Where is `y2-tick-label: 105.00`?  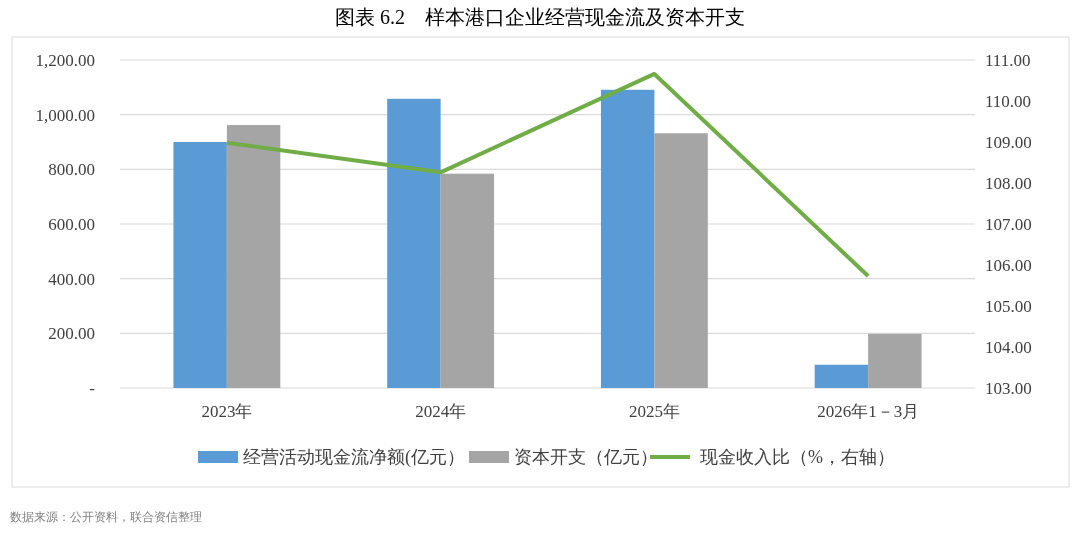
y2-tick-label: 105.00 is located at coordinates (1008, 306).